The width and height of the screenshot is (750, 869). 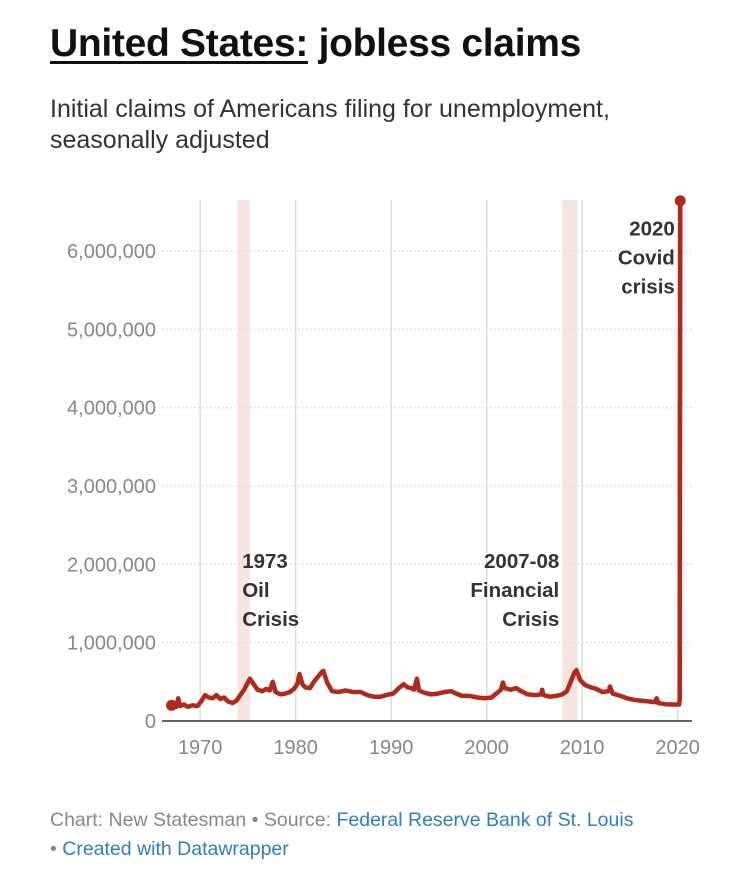 What do you see at coordinates (111, 330) in the screenshot?
I see `y-tick-label-5: 5,000,000` at bounding box center [111, 330].